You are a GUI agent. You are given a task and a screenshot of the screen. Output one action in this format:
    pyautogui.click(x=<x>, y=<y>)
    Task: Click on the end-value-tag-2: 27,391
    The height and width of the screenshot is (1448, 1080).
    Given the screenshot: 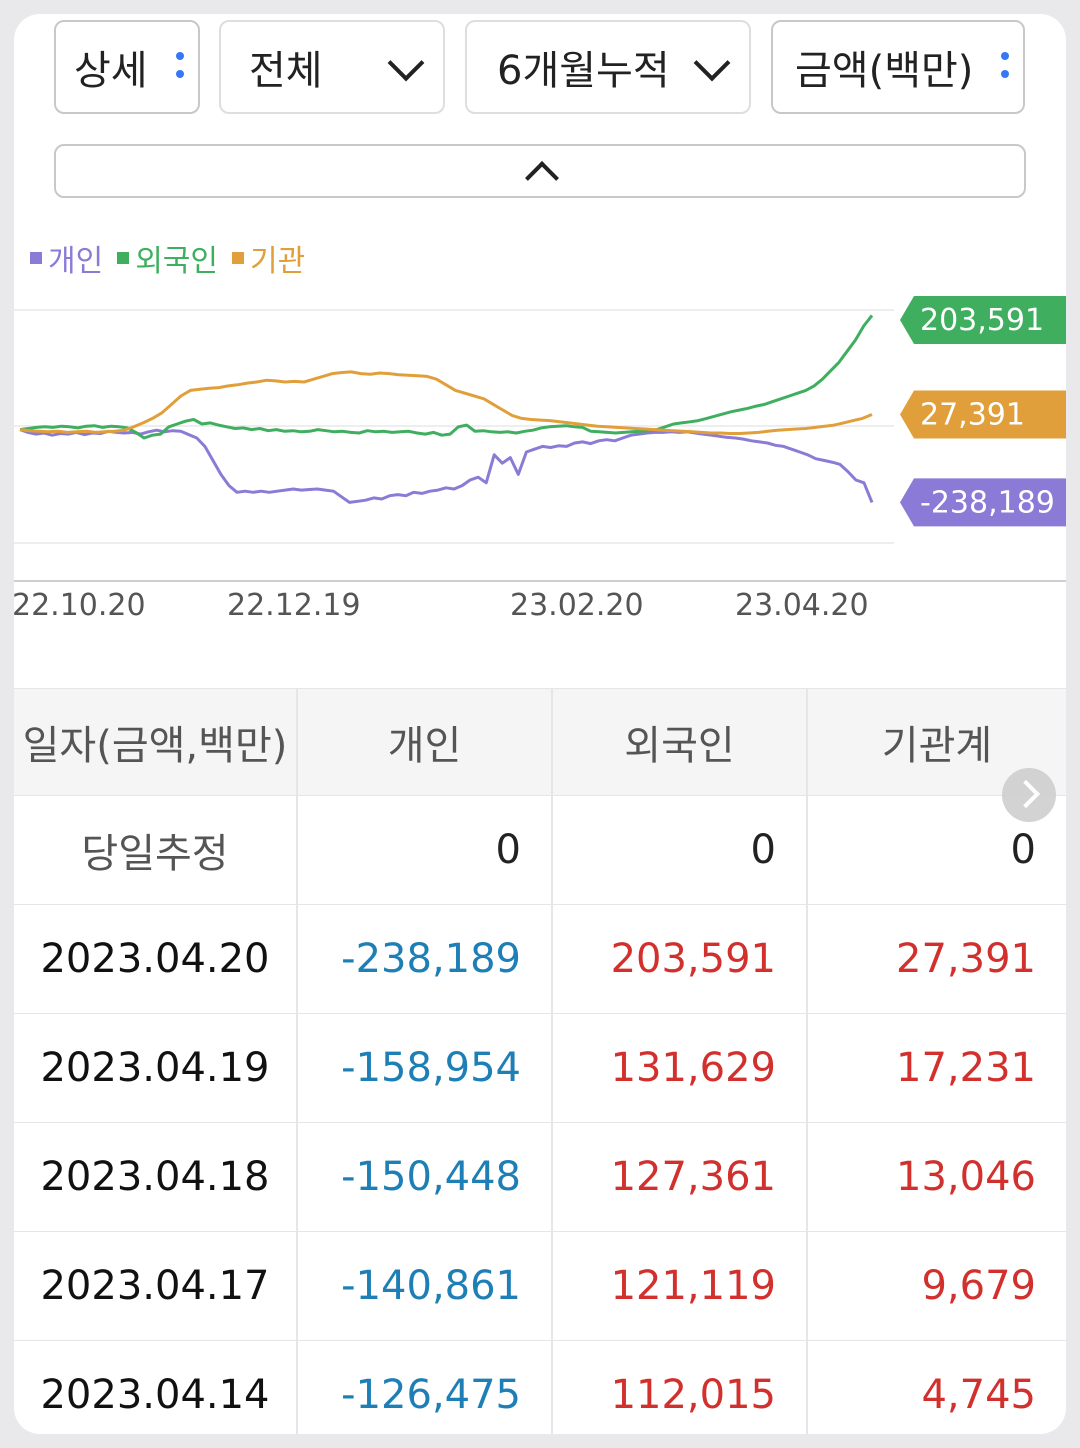 What is the action you would take?
    pyautogui.click(x=983, y=414)
    